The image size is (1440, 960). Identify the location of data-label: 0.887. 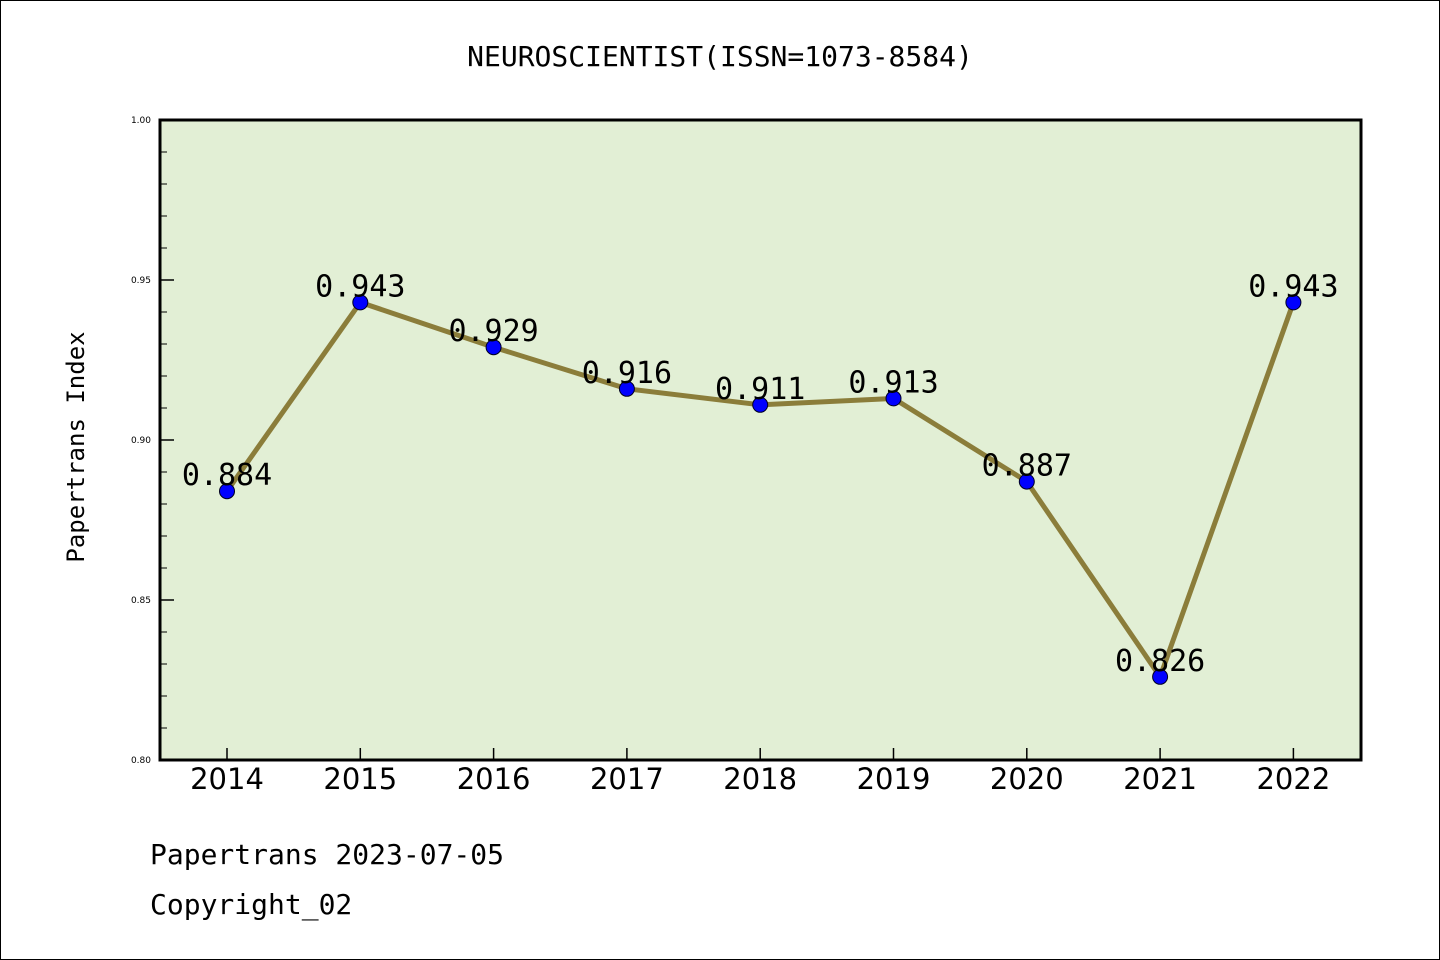
(1027, 466).